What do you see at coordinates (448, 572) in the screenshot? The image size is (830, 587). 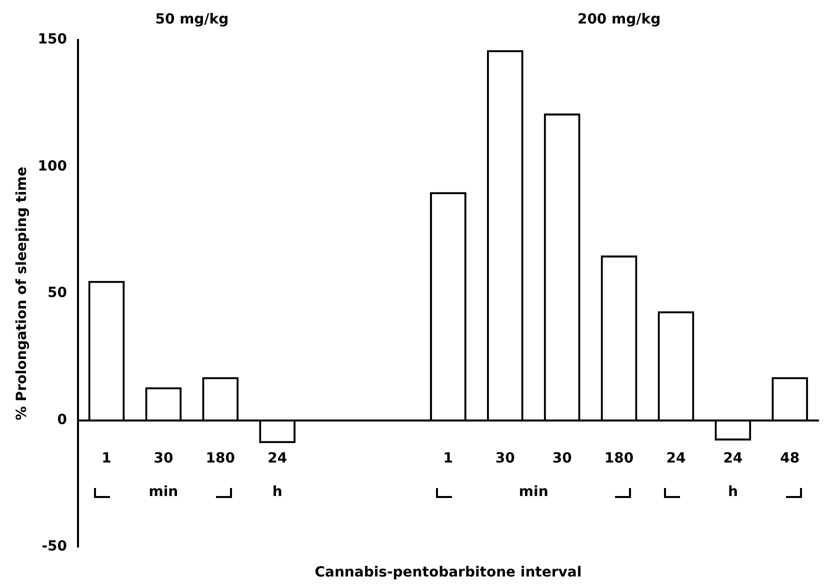 I see `x-axis-title: Cannabis-pentobarbitone interval` at bounding box center [448, 572].